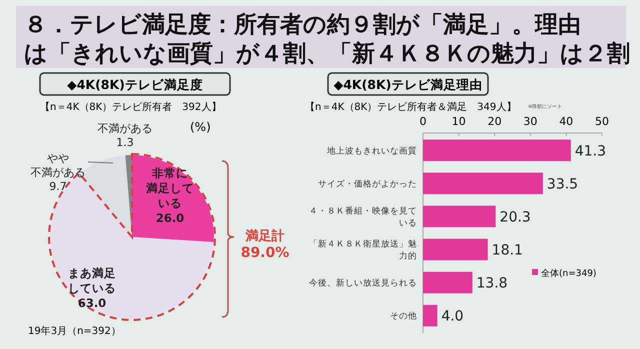 The height and width of the screenshot is (349, 640). Describe the element at coordinates (363, 250) in the screenshot. I see `y-tick-label: 「新４Ｋ８Ｋ衛星放送」魅力的` at that location.